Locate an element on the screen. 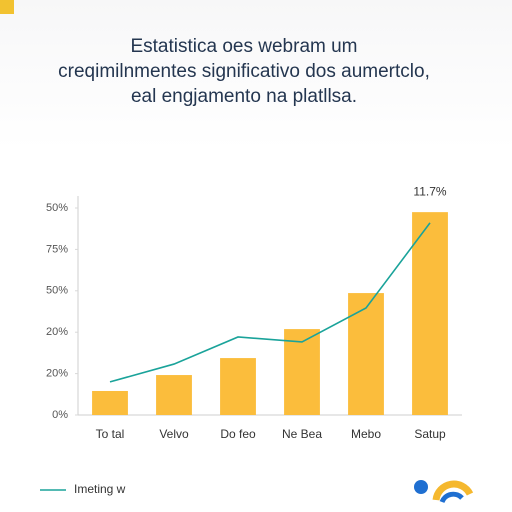 Image resolution: width=512 pixels, height=512 pixels. annotation: 11.7% is located at coordinates (429, 191).